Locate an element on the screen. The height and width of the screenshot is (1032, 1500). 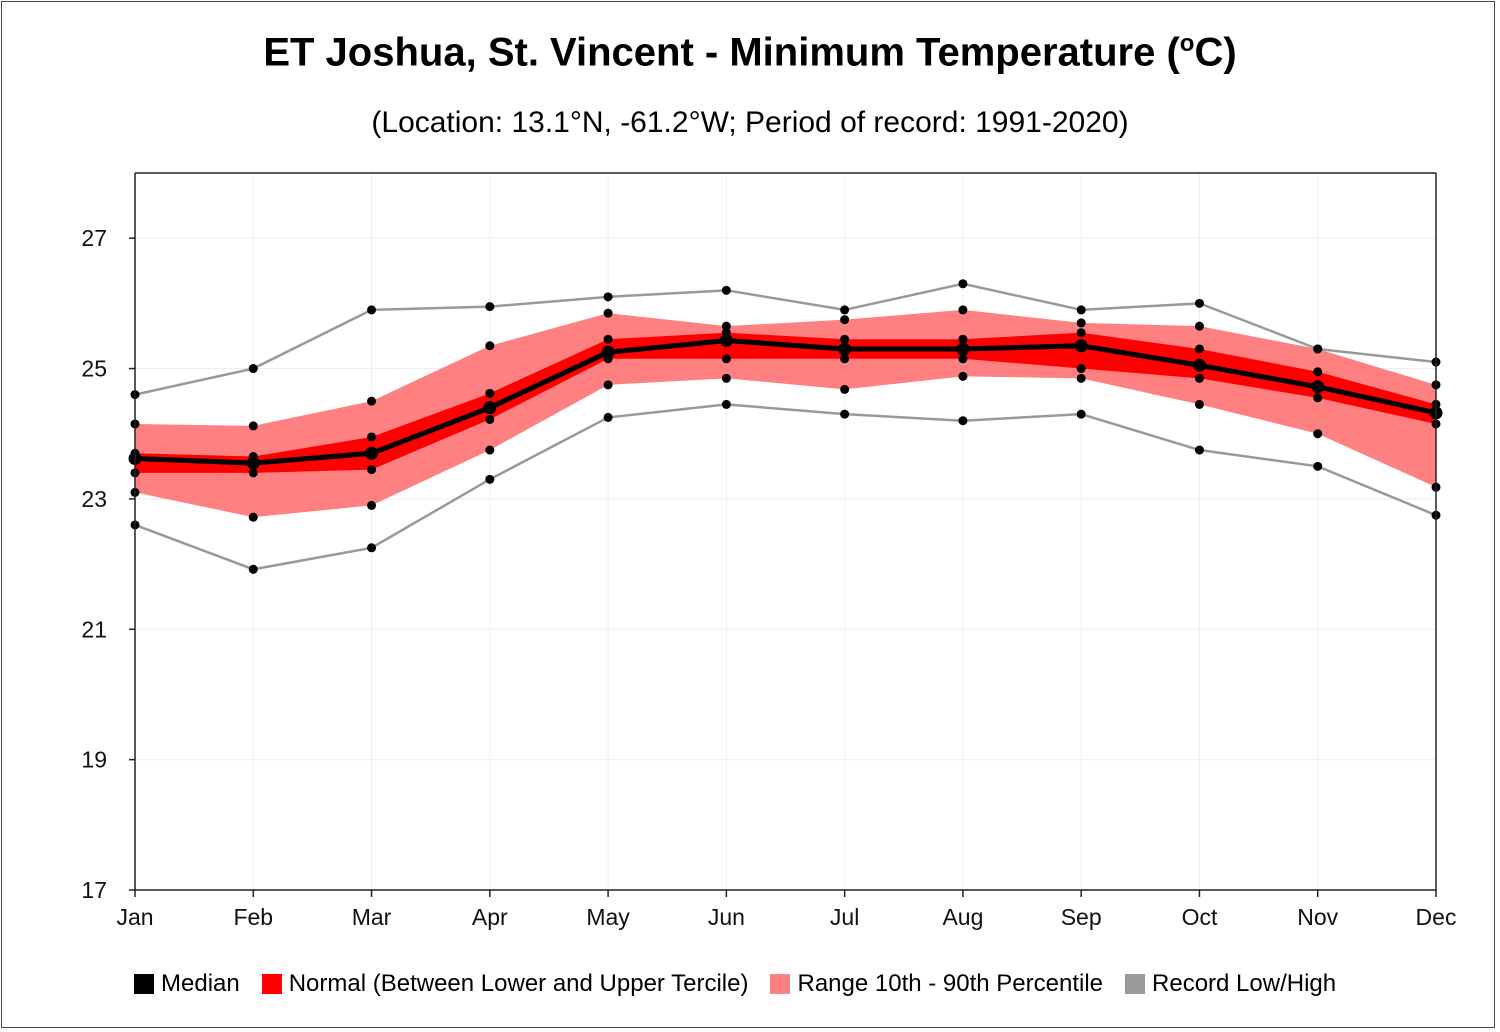
y-tick-label: 21 is located at coordinates (94, 629).